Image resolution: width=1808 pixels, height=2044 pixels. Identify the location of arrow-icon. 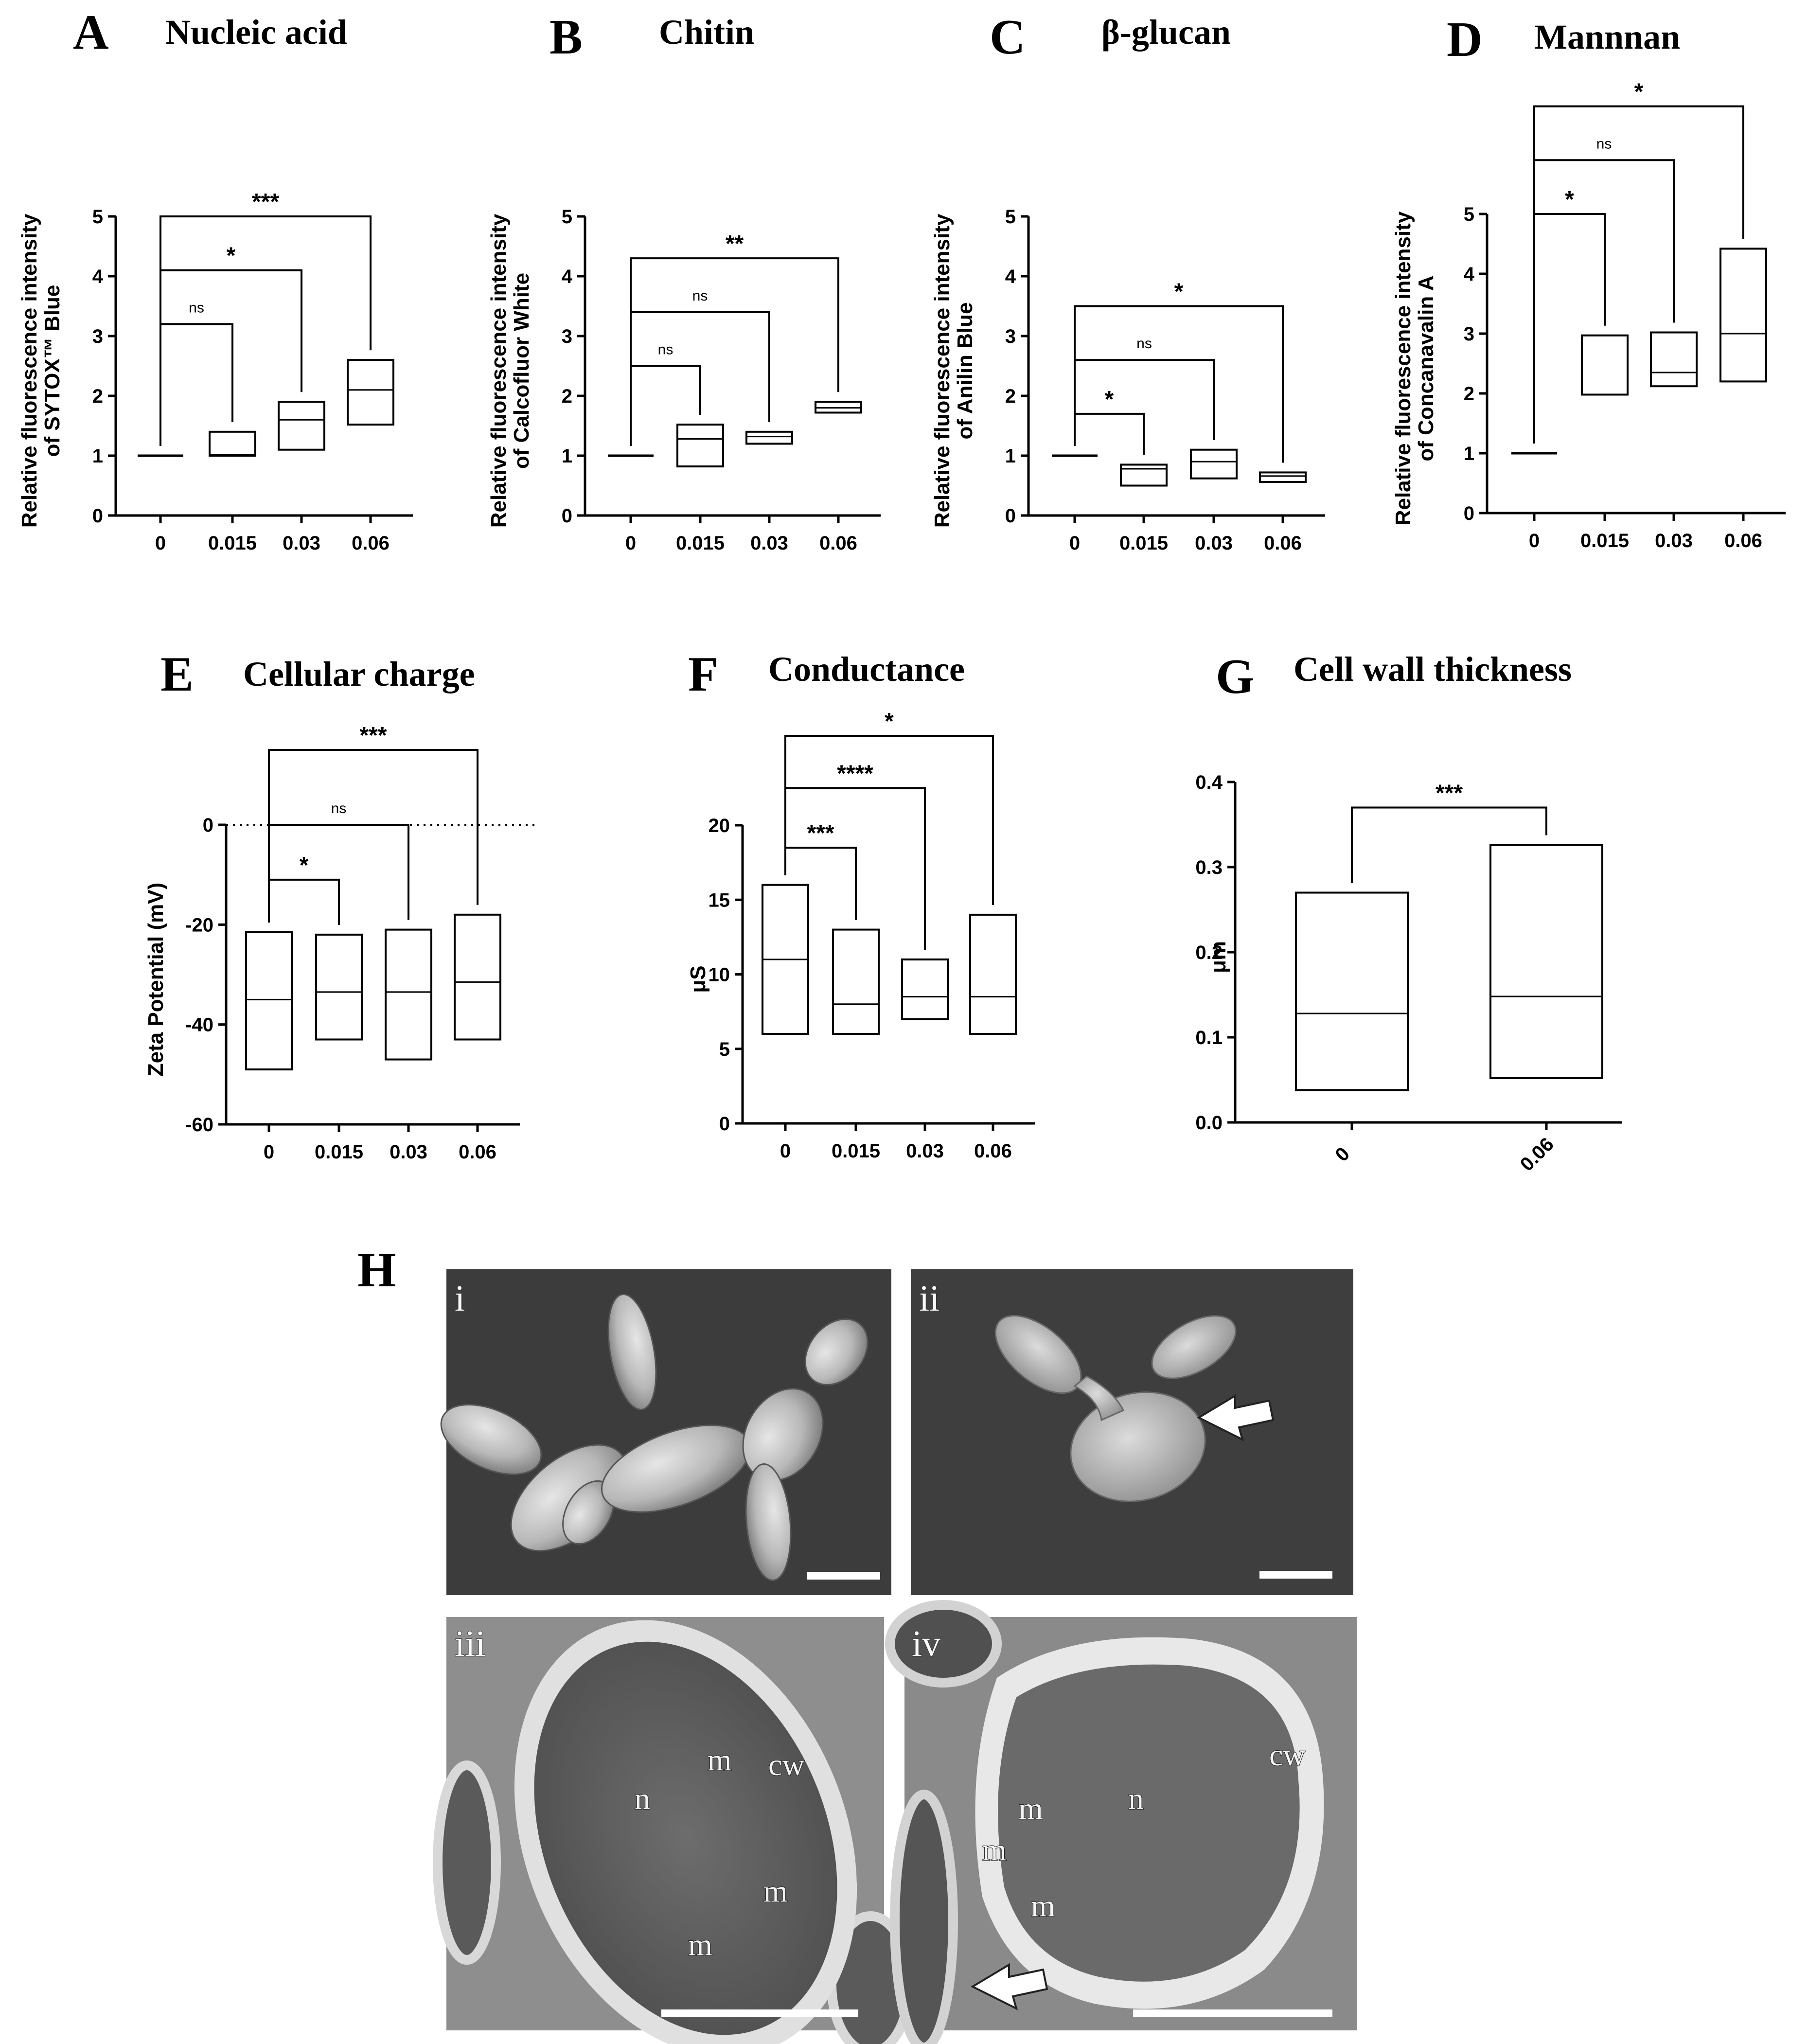
(1235, 1418).